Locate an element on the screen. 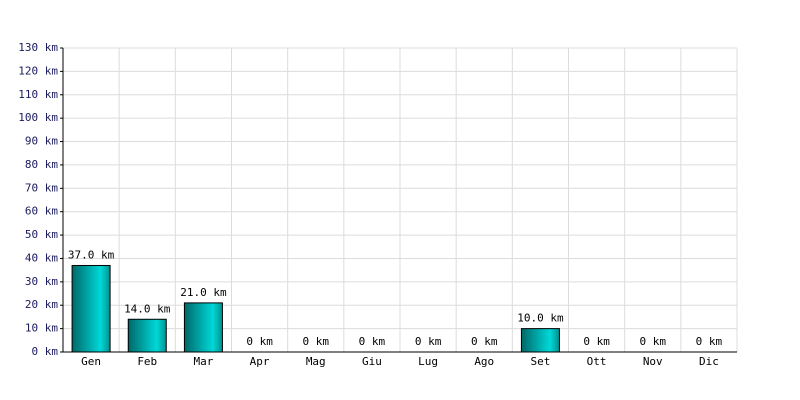 This screenshot has width=800, height=400. x-tick-label: Dic is located at coordinates (709, 361).